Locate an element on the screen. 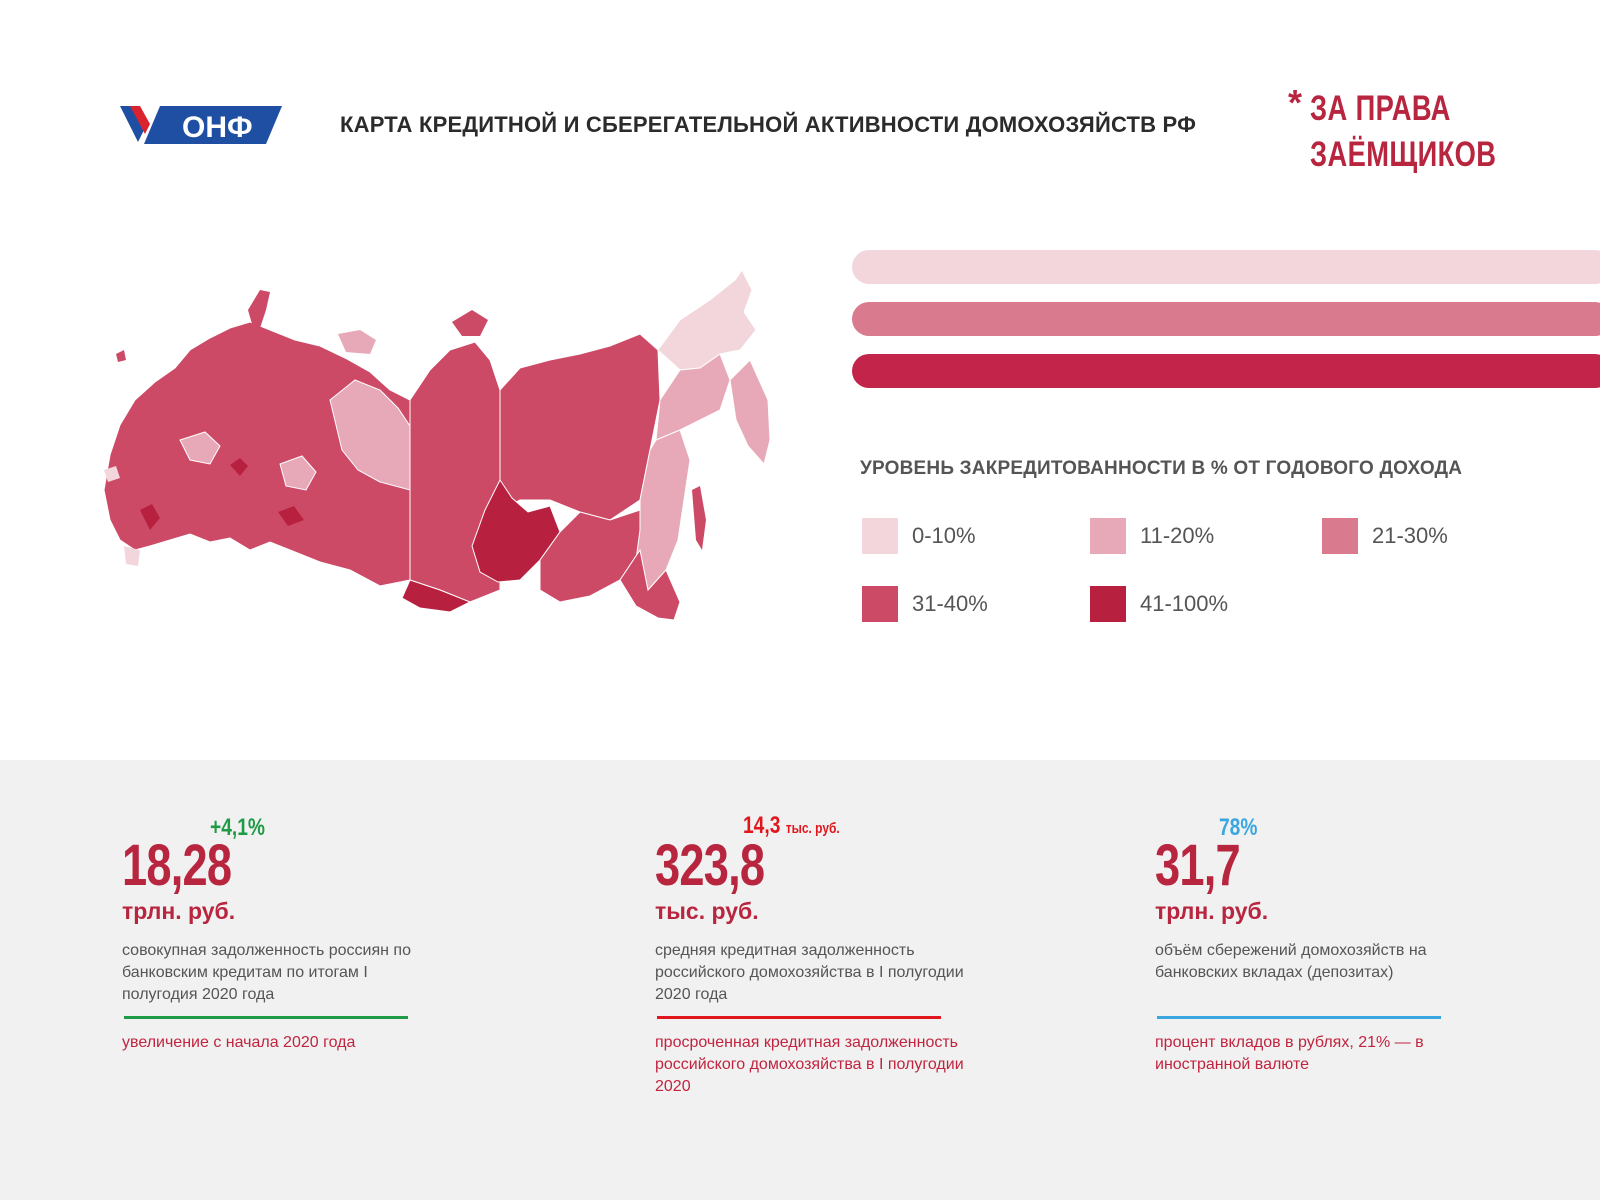 The image size is (1600, 1200). map-region-moscow is located at coordinates (239, 467).